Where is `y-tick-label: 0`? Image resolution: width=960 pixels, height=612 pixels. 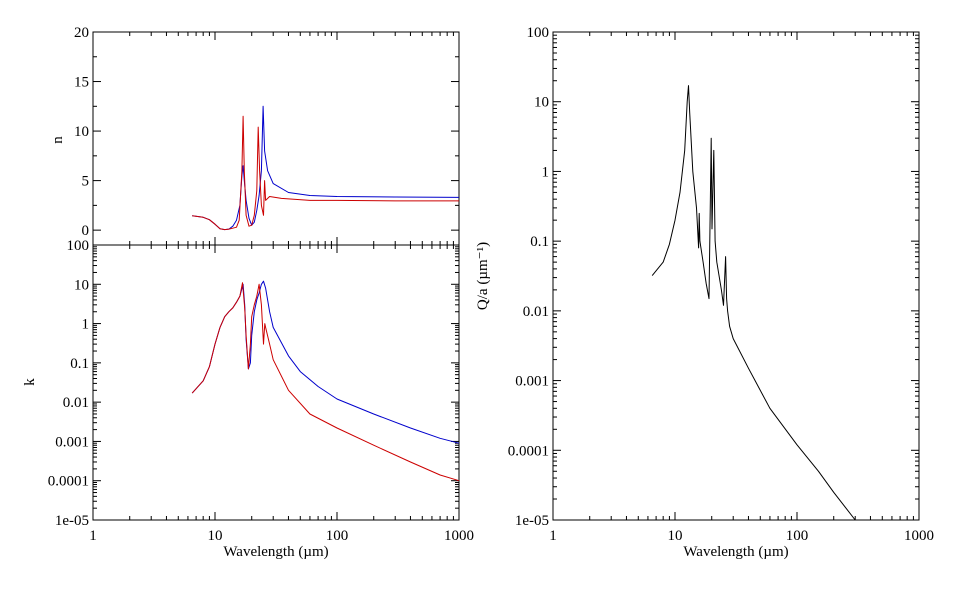 y-tick-label: 0 is located at coordinates (86, 231).